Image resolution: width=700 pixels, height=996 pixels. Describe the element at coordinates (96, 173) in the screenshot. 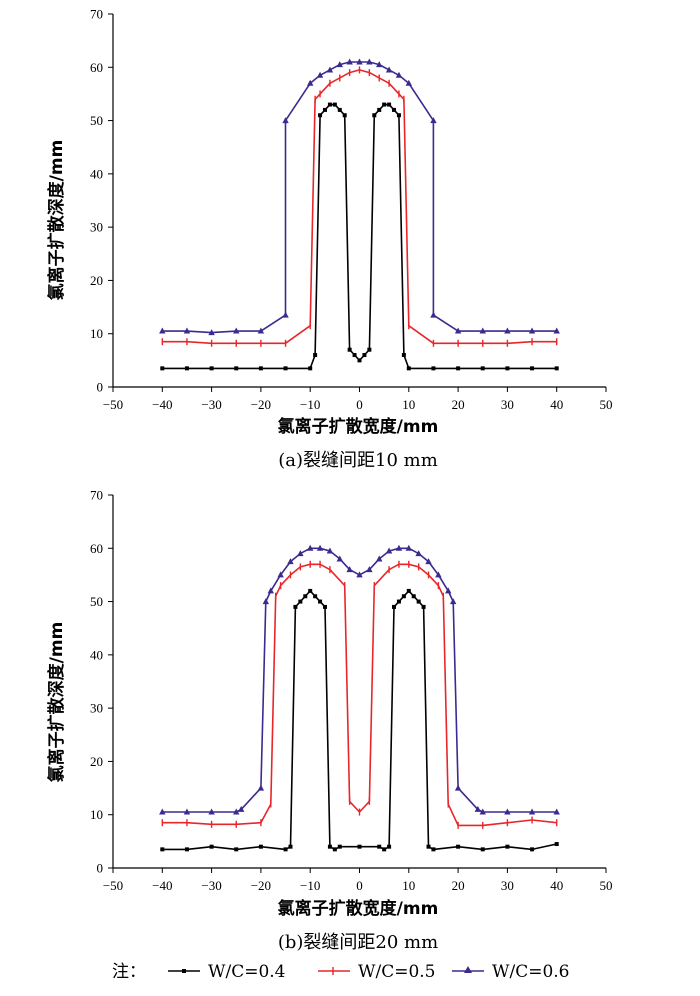

I see `chart-a-y-tick-label: 40` at that location.